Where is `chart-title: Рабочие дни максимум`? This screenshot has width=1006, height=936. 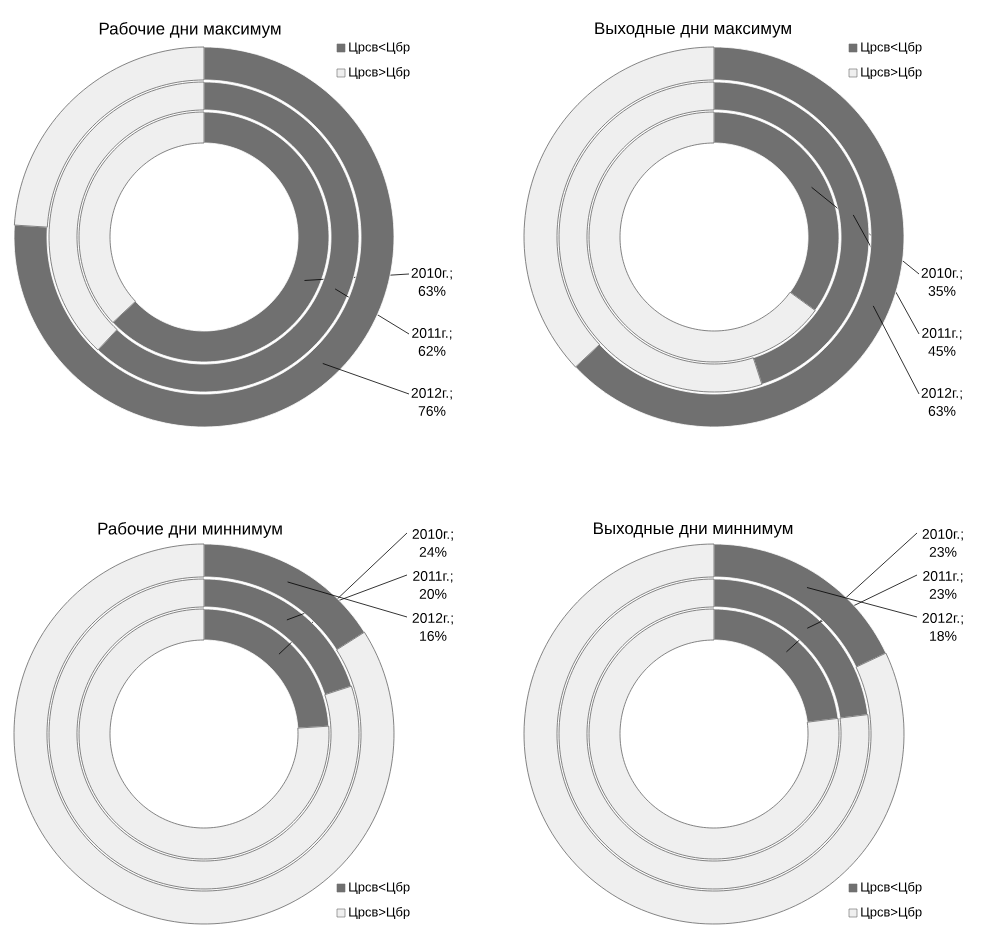
chart-title: Рабочие дни максимум is located at coordinates (190, 30).